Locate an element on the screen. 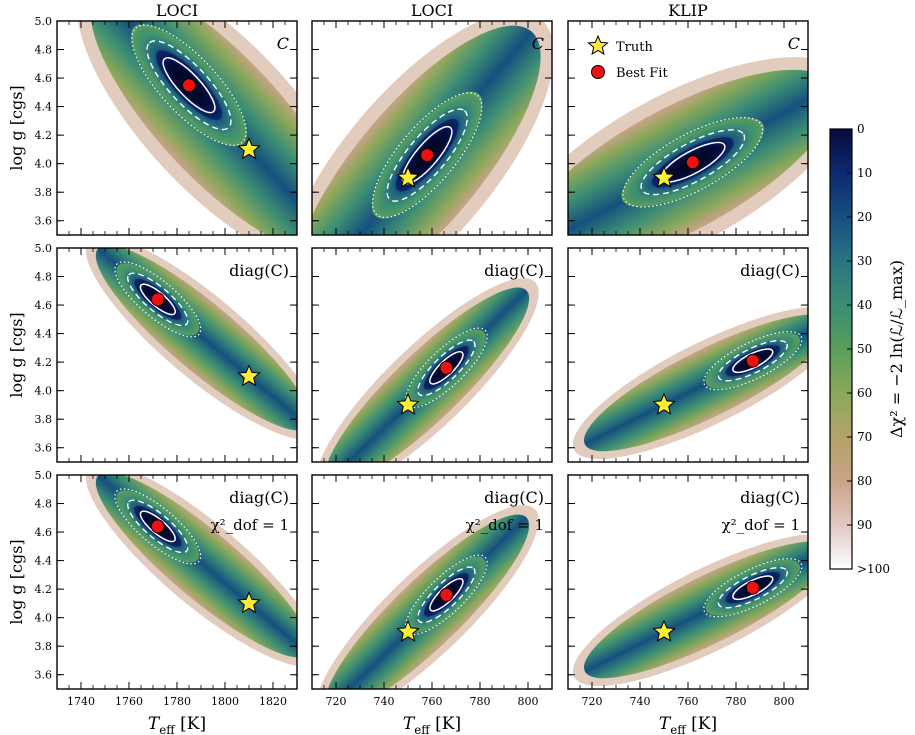 Image resolution: width=915 pixels, height=735 pixels. colorbar-tick-label: 90 is located at coordinates (864, 525).